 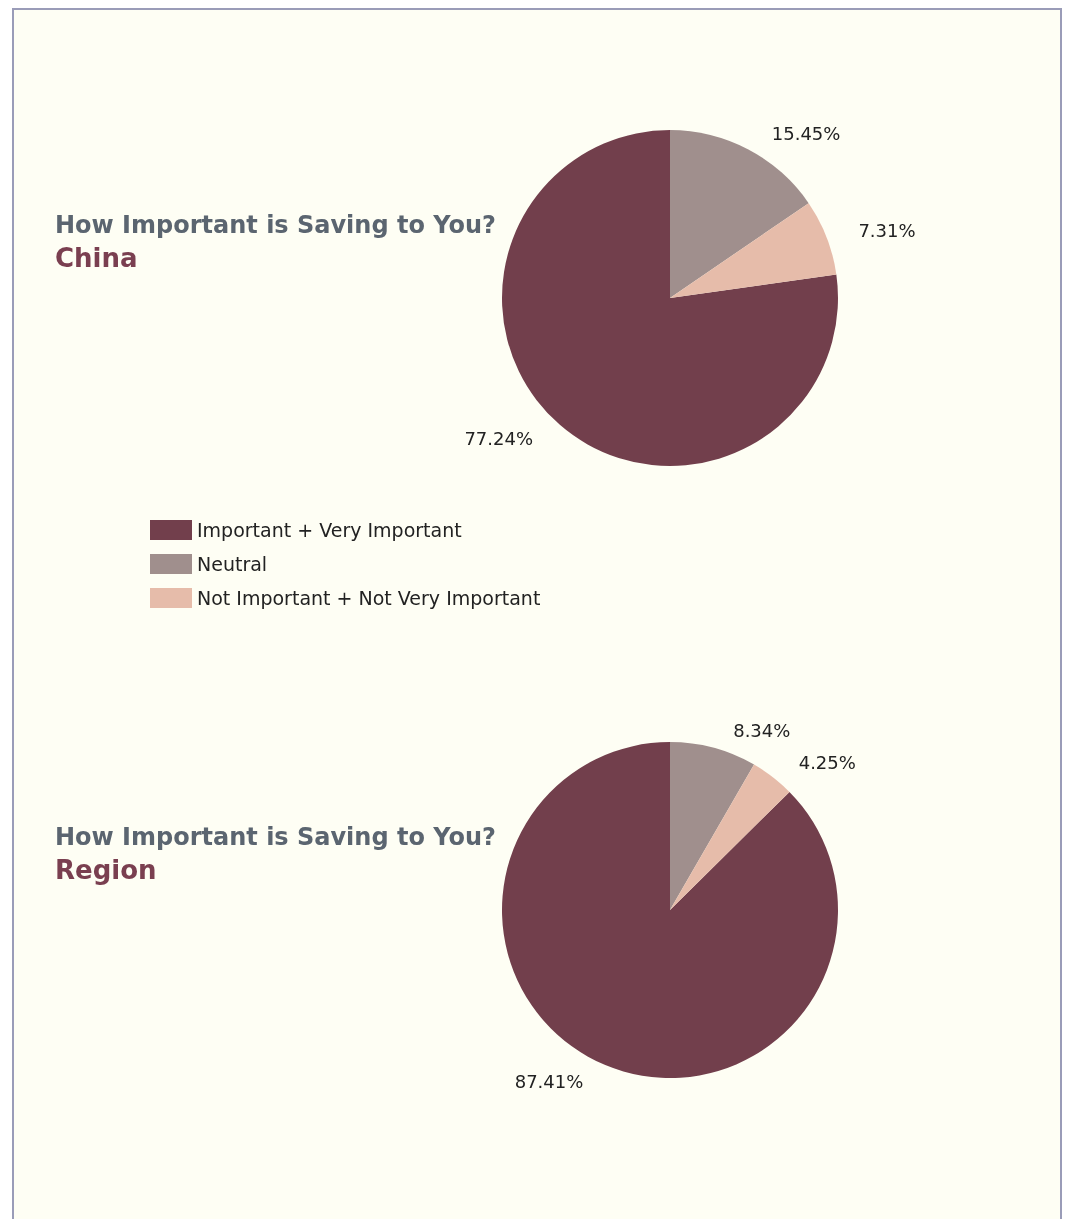 I want to click on text: China, so click(x=96, y=258).